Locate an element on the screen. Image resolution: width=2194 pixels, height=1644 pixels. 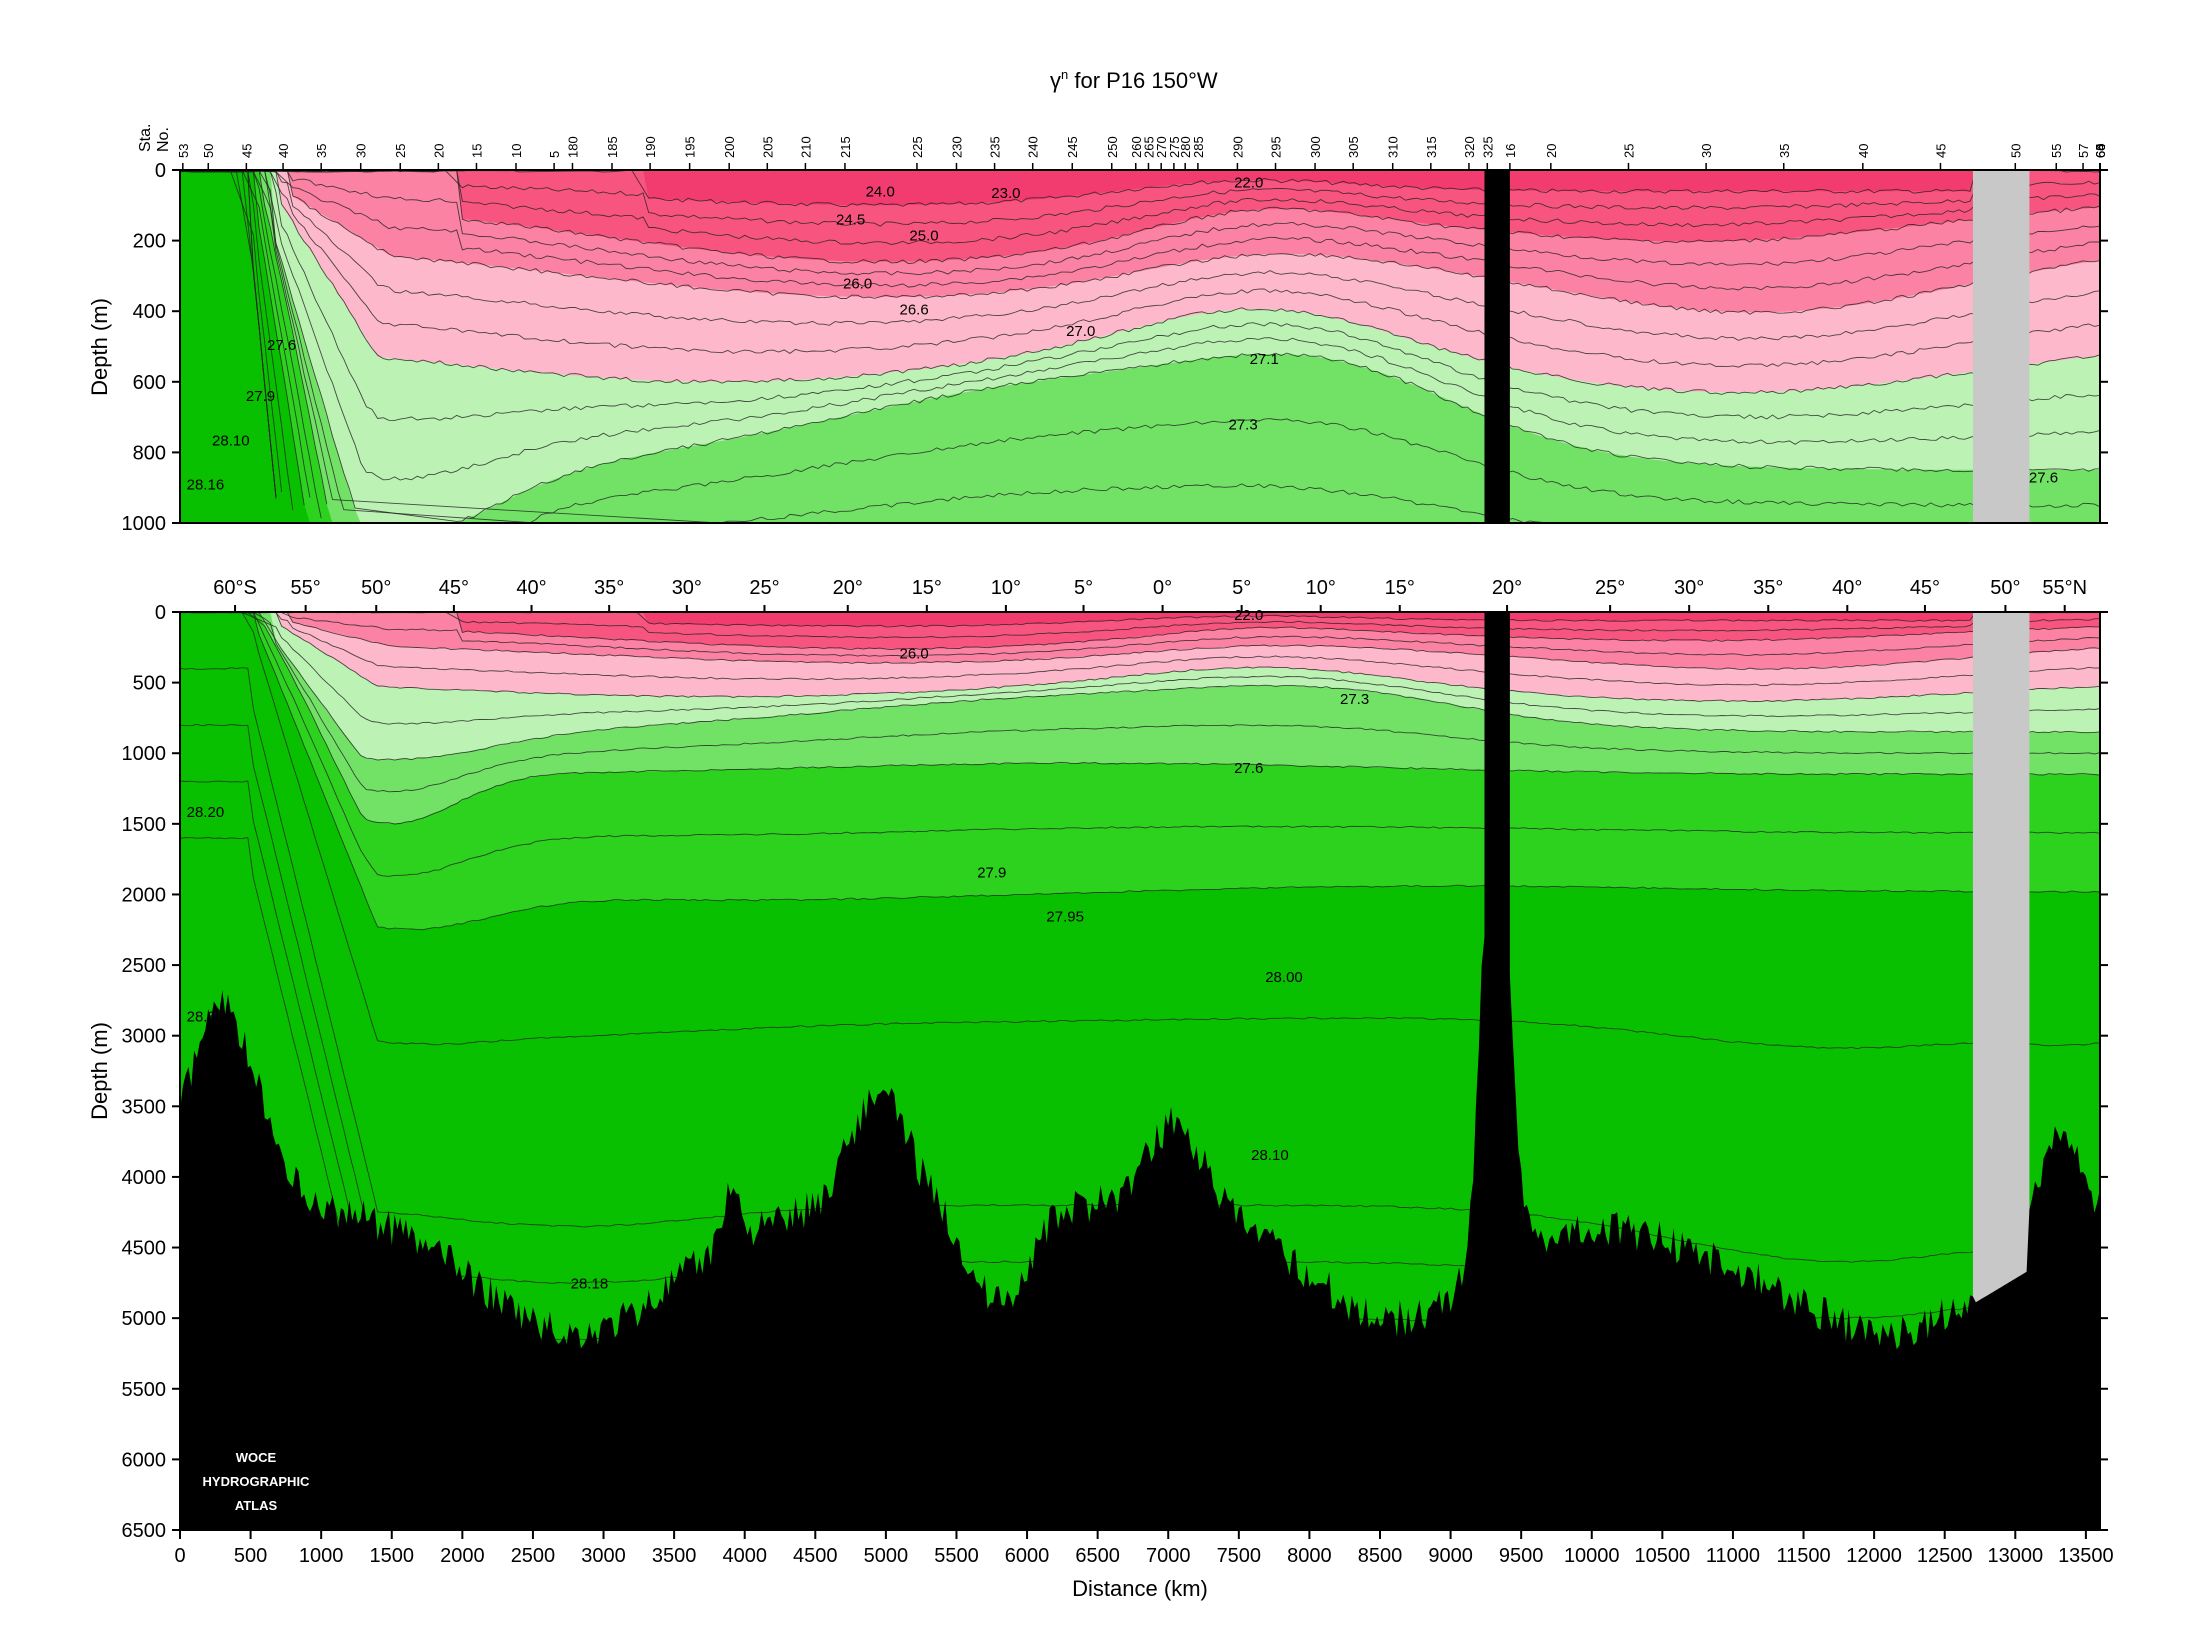
y-tick-label: 4000 is located at coordinates (144, 1178).